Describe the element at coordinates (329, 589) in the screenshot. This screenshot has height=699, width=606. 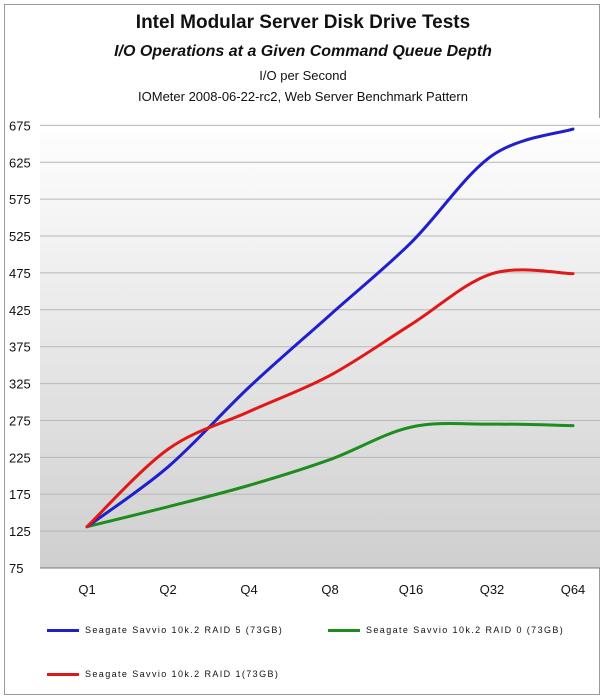
I see `x-tick-label-q8: Q8` at that location.